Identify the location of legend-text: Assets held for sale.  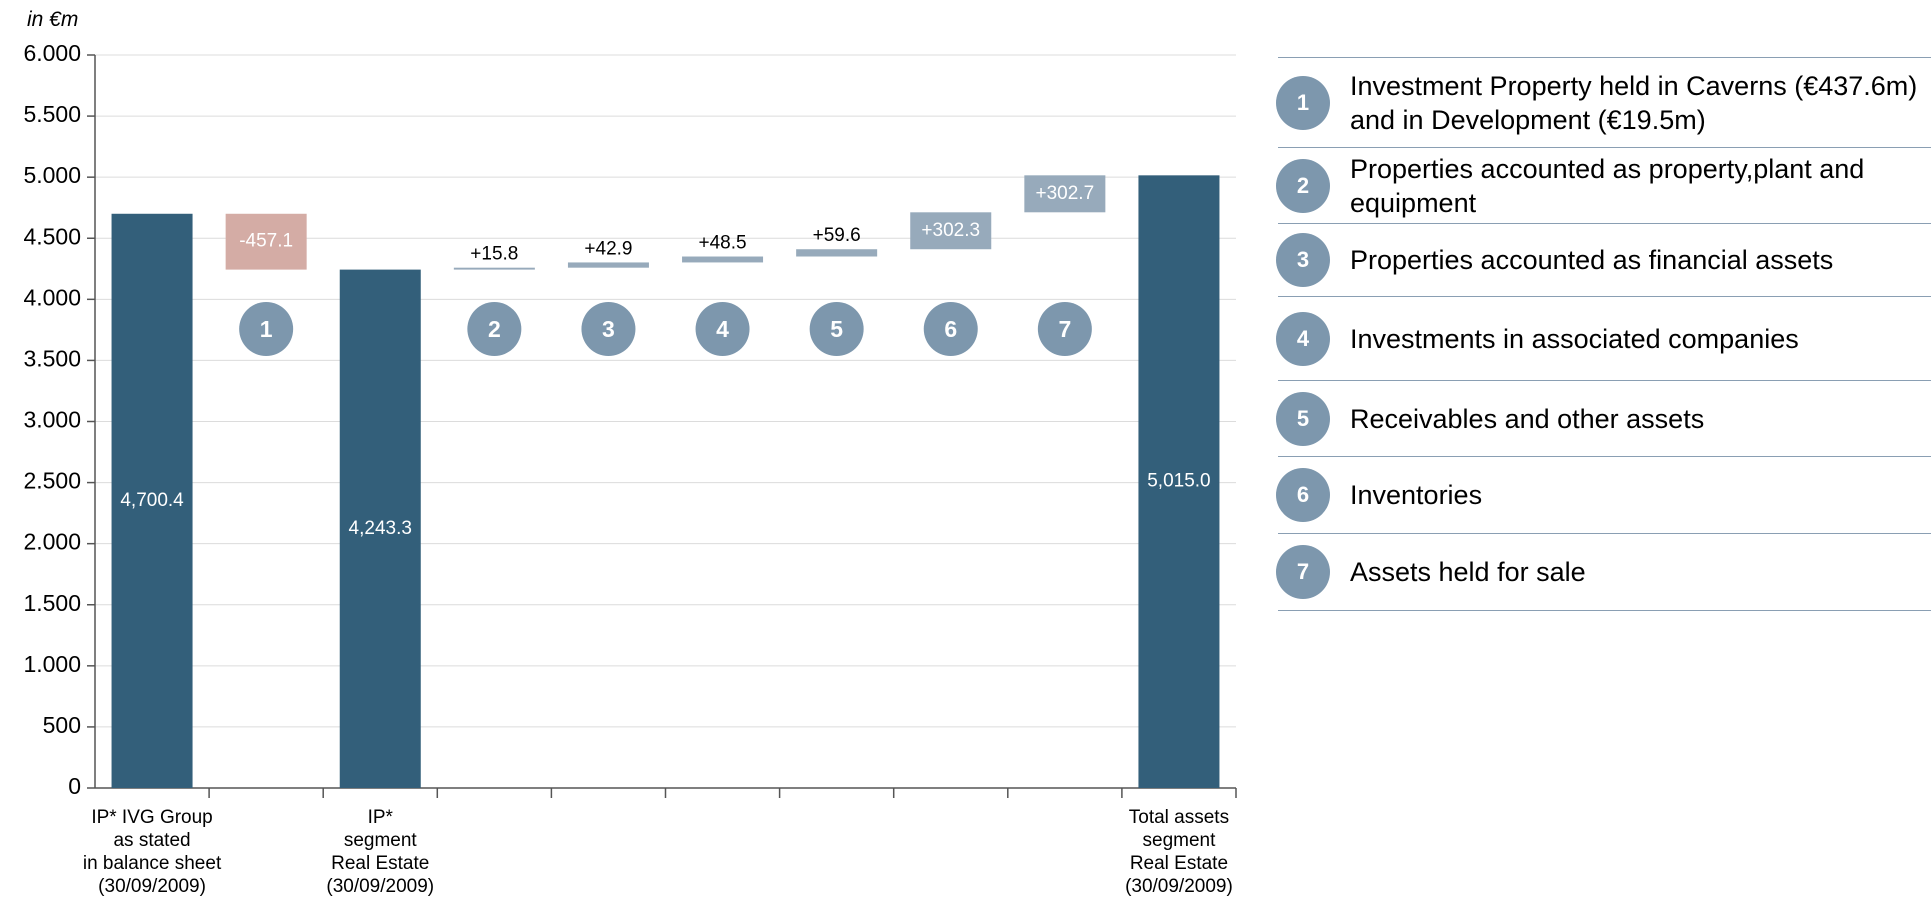
(1468, 572).